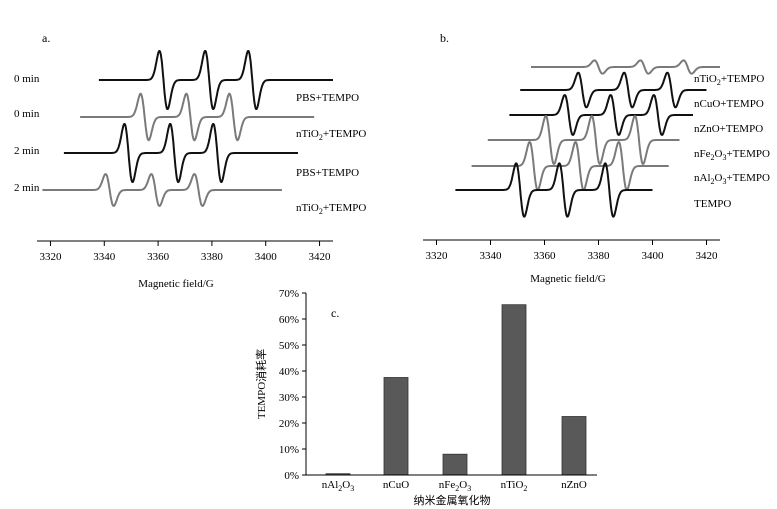 Image resolution: width=777 pixels, height=509 pixels. Describe the element at coordinates (545, 256) in the screenshot. I see `panel-b-x-tick-label: 3360` at that location.